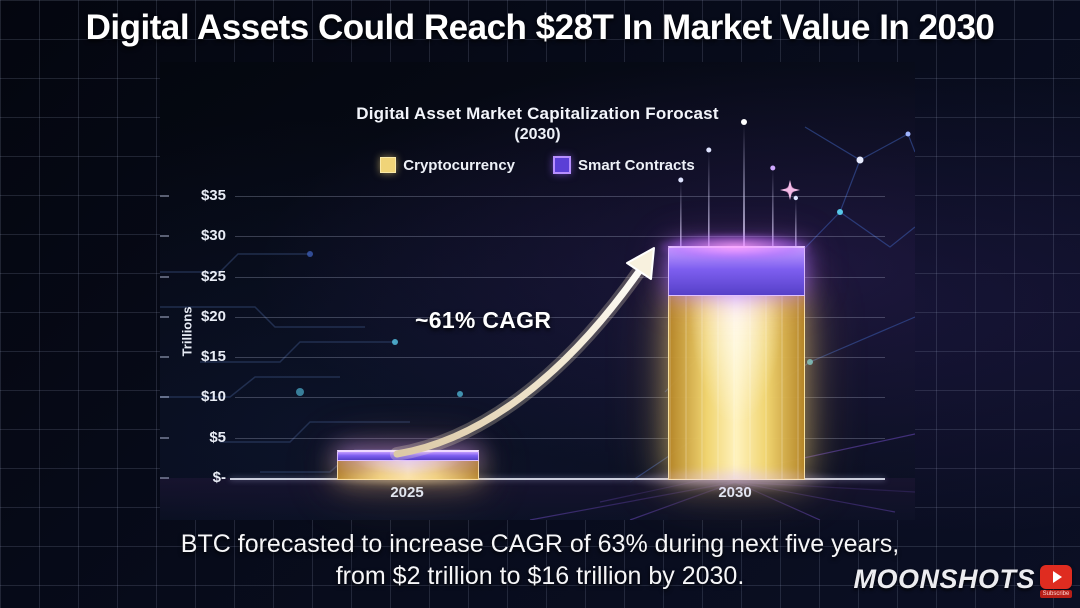  What do you see at coordinates (483, 320) in the screenshot?
I see `cagr-annotation: ~61% CAGR` at bounding box center [483, 320].